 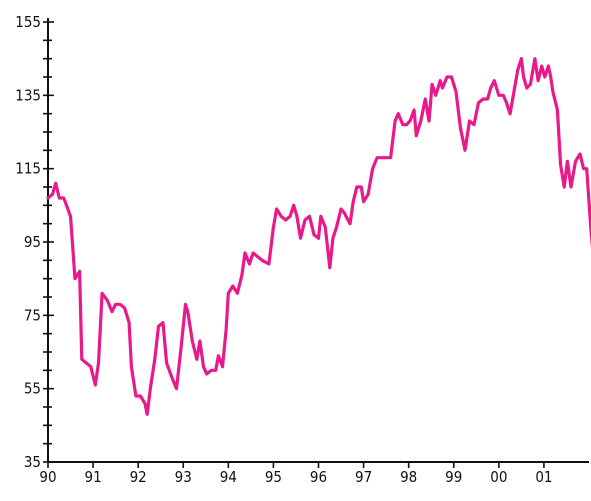 I want to click on y-tick-label: 115, so click(x=28, y=169).